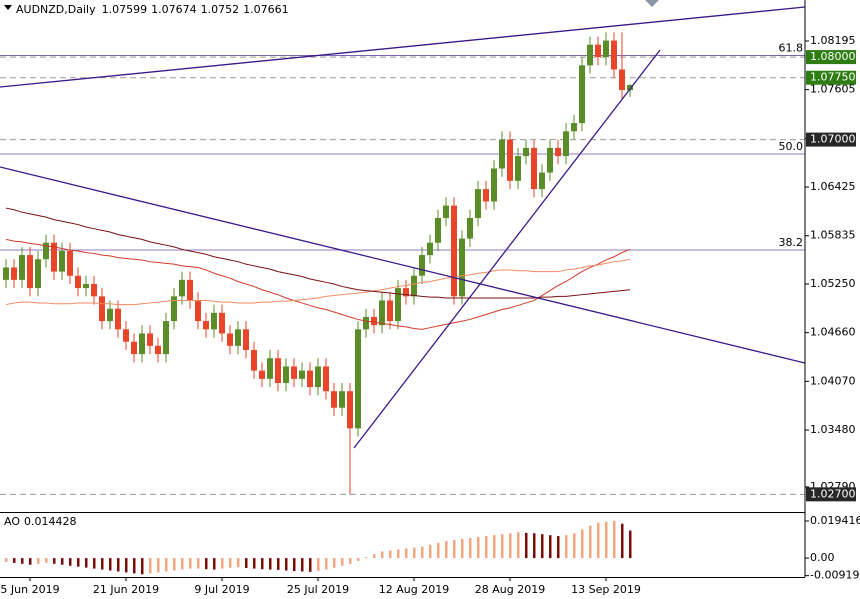 This screenshot has height=599, width=860. I want to click on y-tick-label: 1.07605, so click(833, 89).